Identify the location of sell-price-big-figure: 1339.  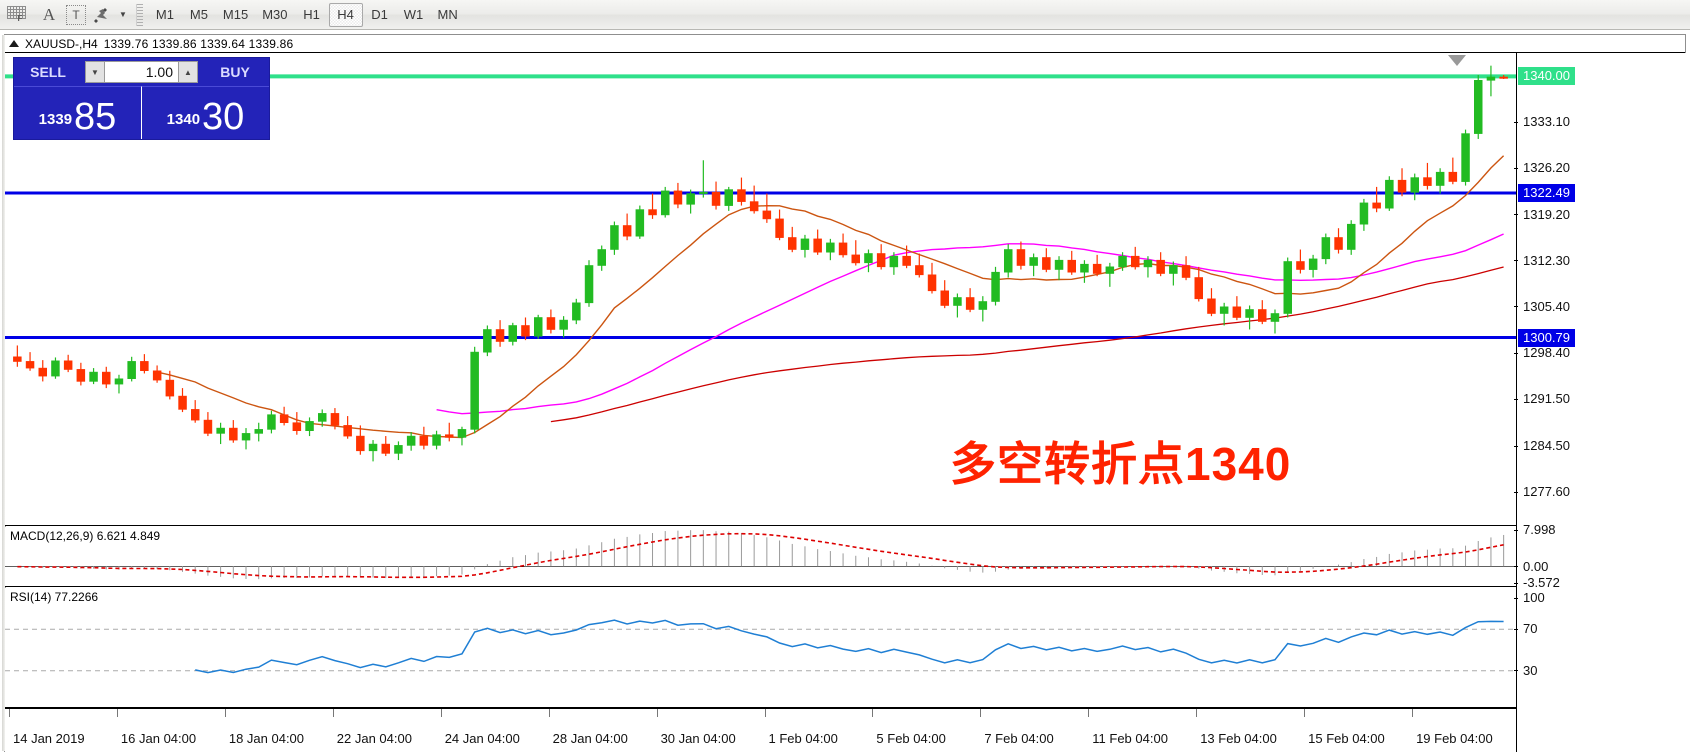
(55, 119).